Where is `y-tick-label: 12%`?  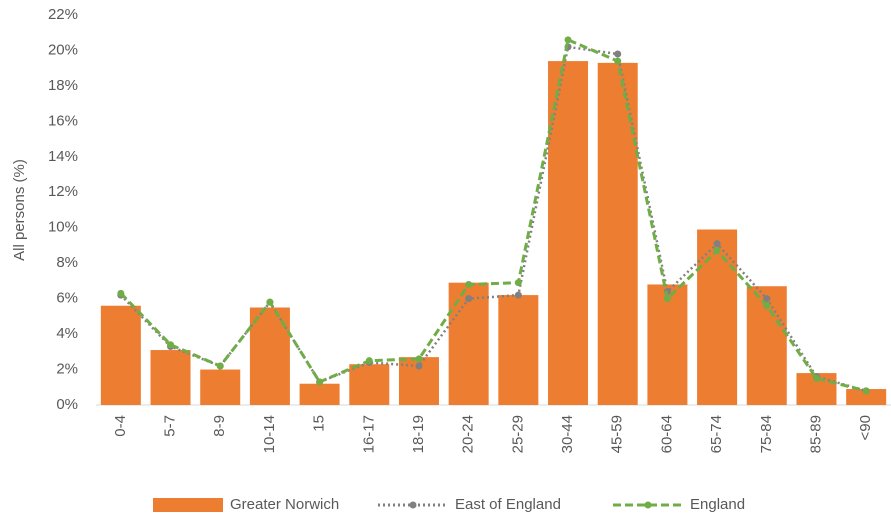
y-tick-label: 12% is located at coordinates (63, 191).